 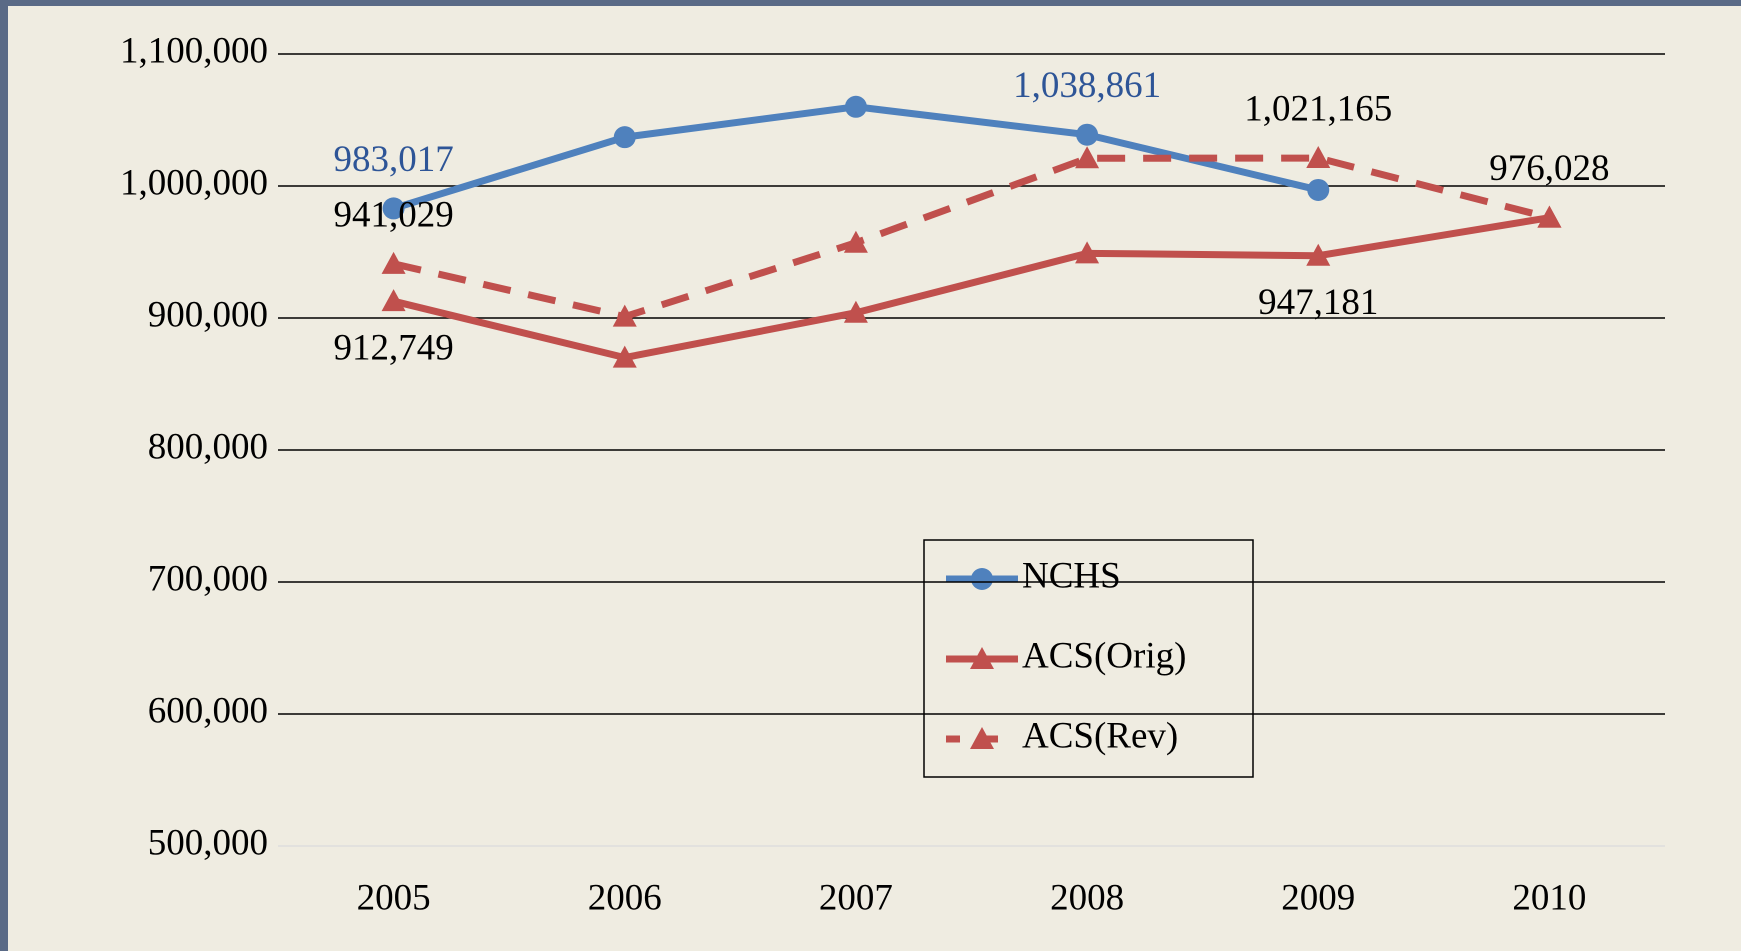 What do you see at coordinates (393, 159) in the screenshot?
I see `data-label: 983,017` at bounding box center [393, 159].